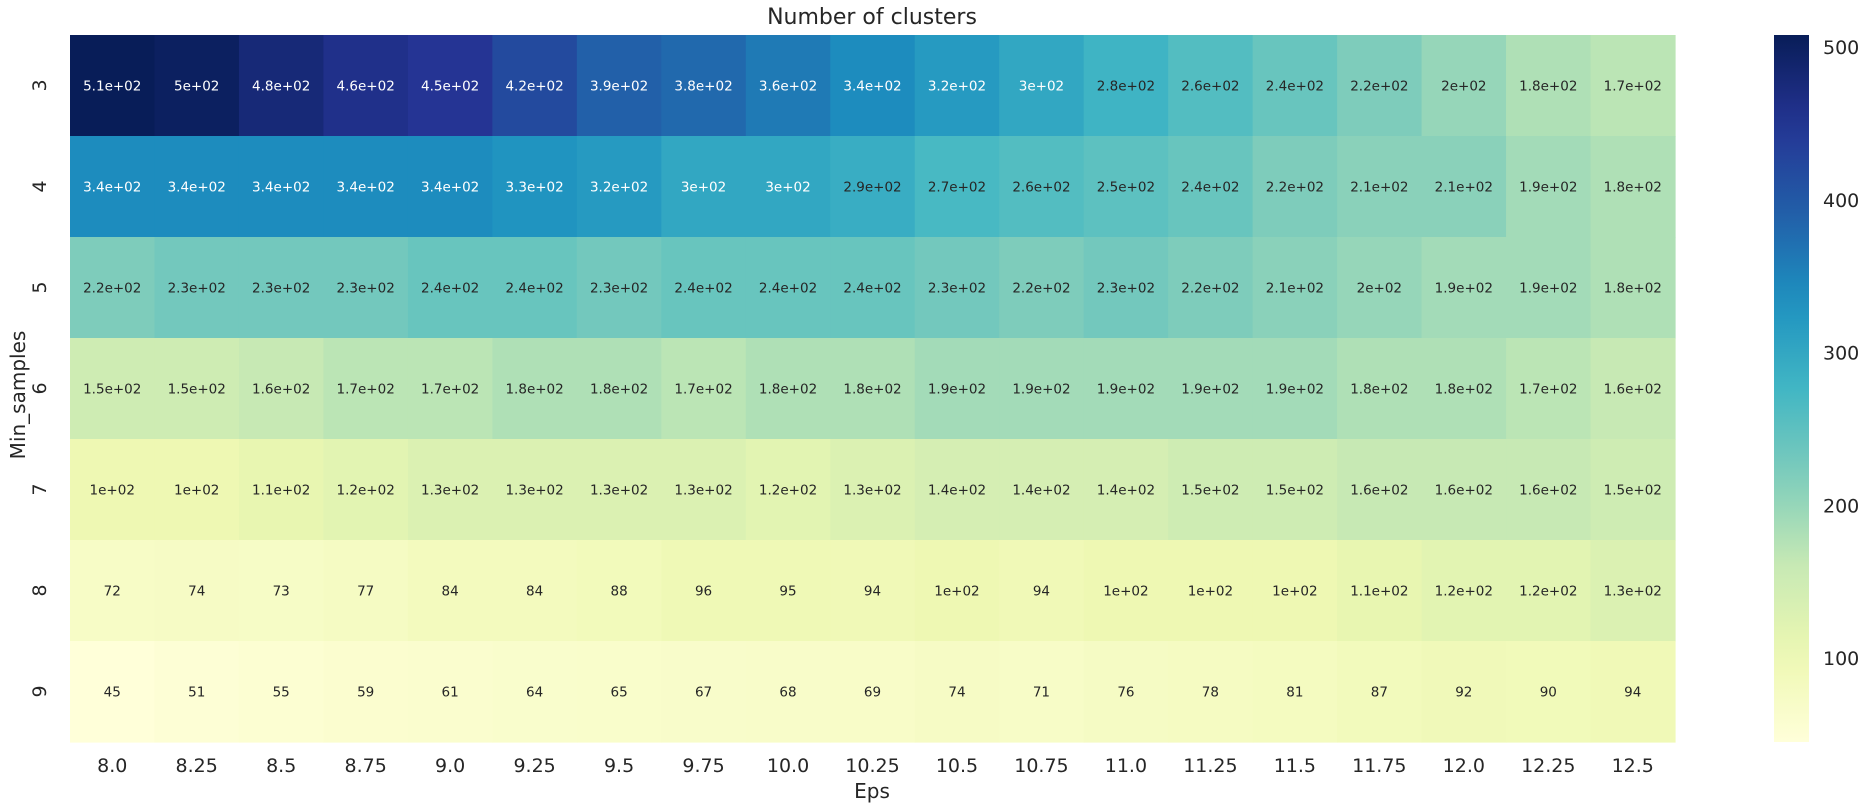 The image size is (1861, 805). Describe the element at coordinates (450, 766) in the screenshot. I see `x-tick-label: 9.0` at that location.